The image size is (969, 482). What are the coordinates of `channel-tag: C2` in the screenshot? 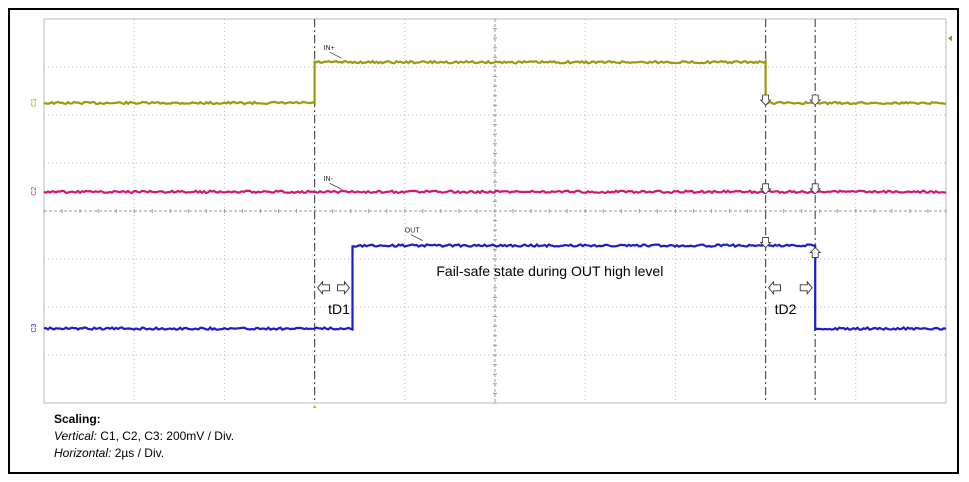 It's located at (34, 191).